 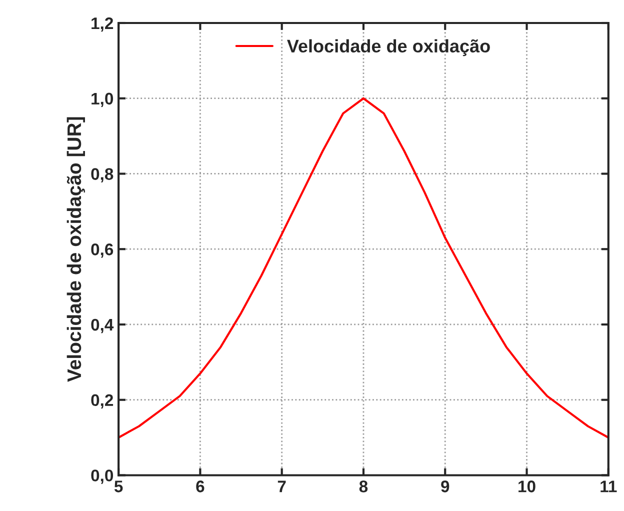 I want to click on y-tick-label: 0,8, so click(x=102, y=175).